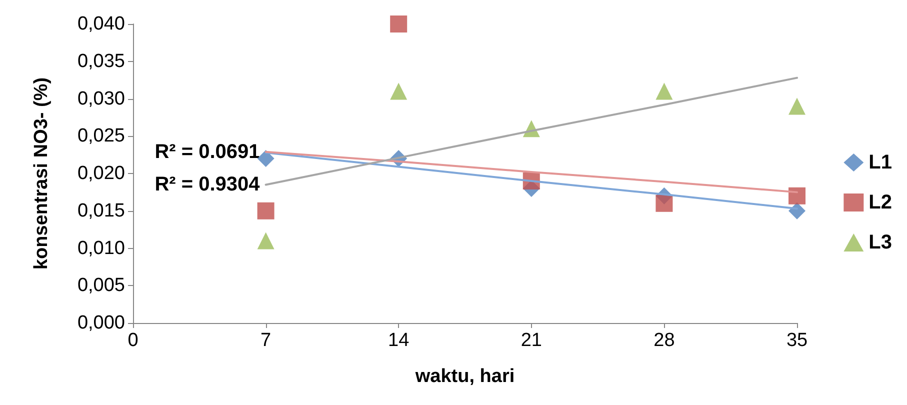  What do you see at coordinates (880, 243) in the screenshot?
I see `legend-label: L3` at bounding box center [880, 243].